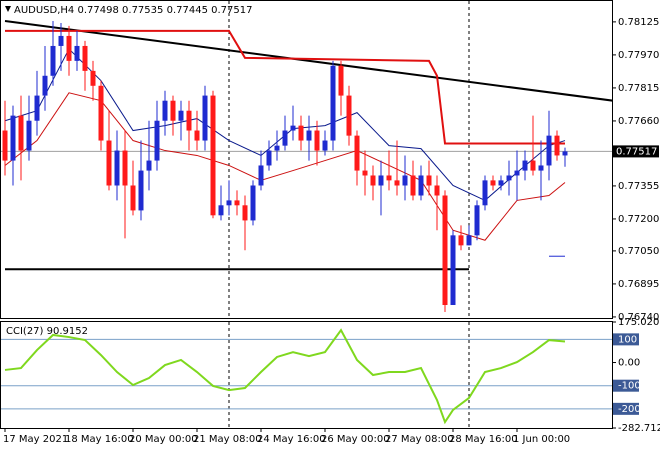 Image resolution: width=660 pixels, height=450 pixels. What do you see at coordinates (629, 363) in the screenshot?
I see `cci-tick-label: 0.00` at bounding box center [629, 363].